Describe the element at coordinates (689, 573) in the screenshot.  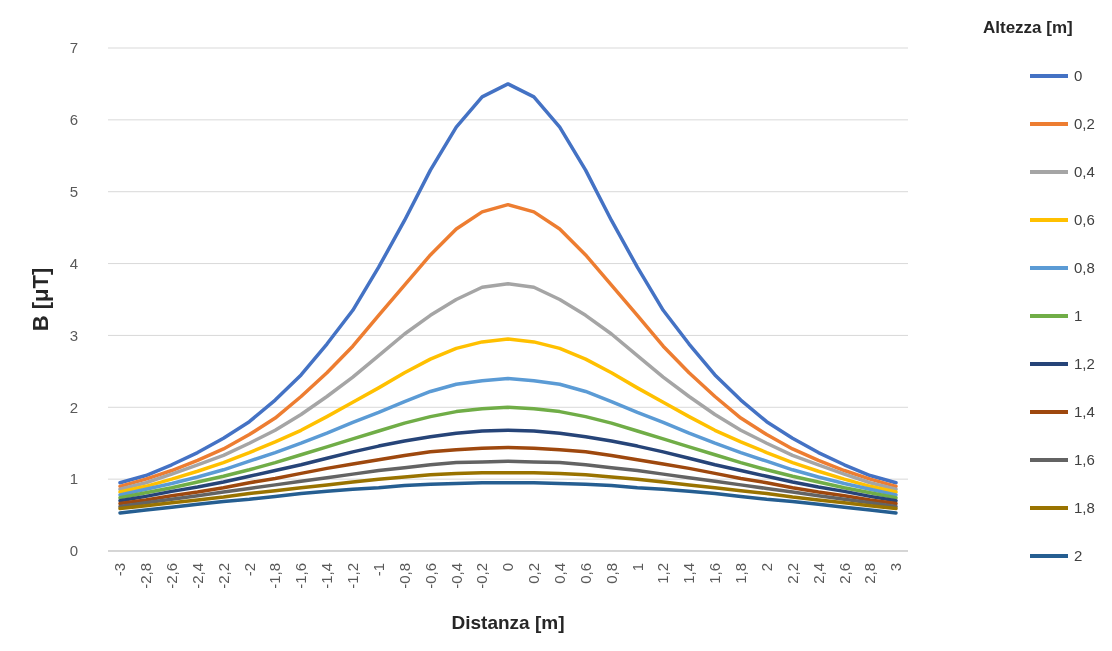
I see `x-tick-label: 1,4` at that location.